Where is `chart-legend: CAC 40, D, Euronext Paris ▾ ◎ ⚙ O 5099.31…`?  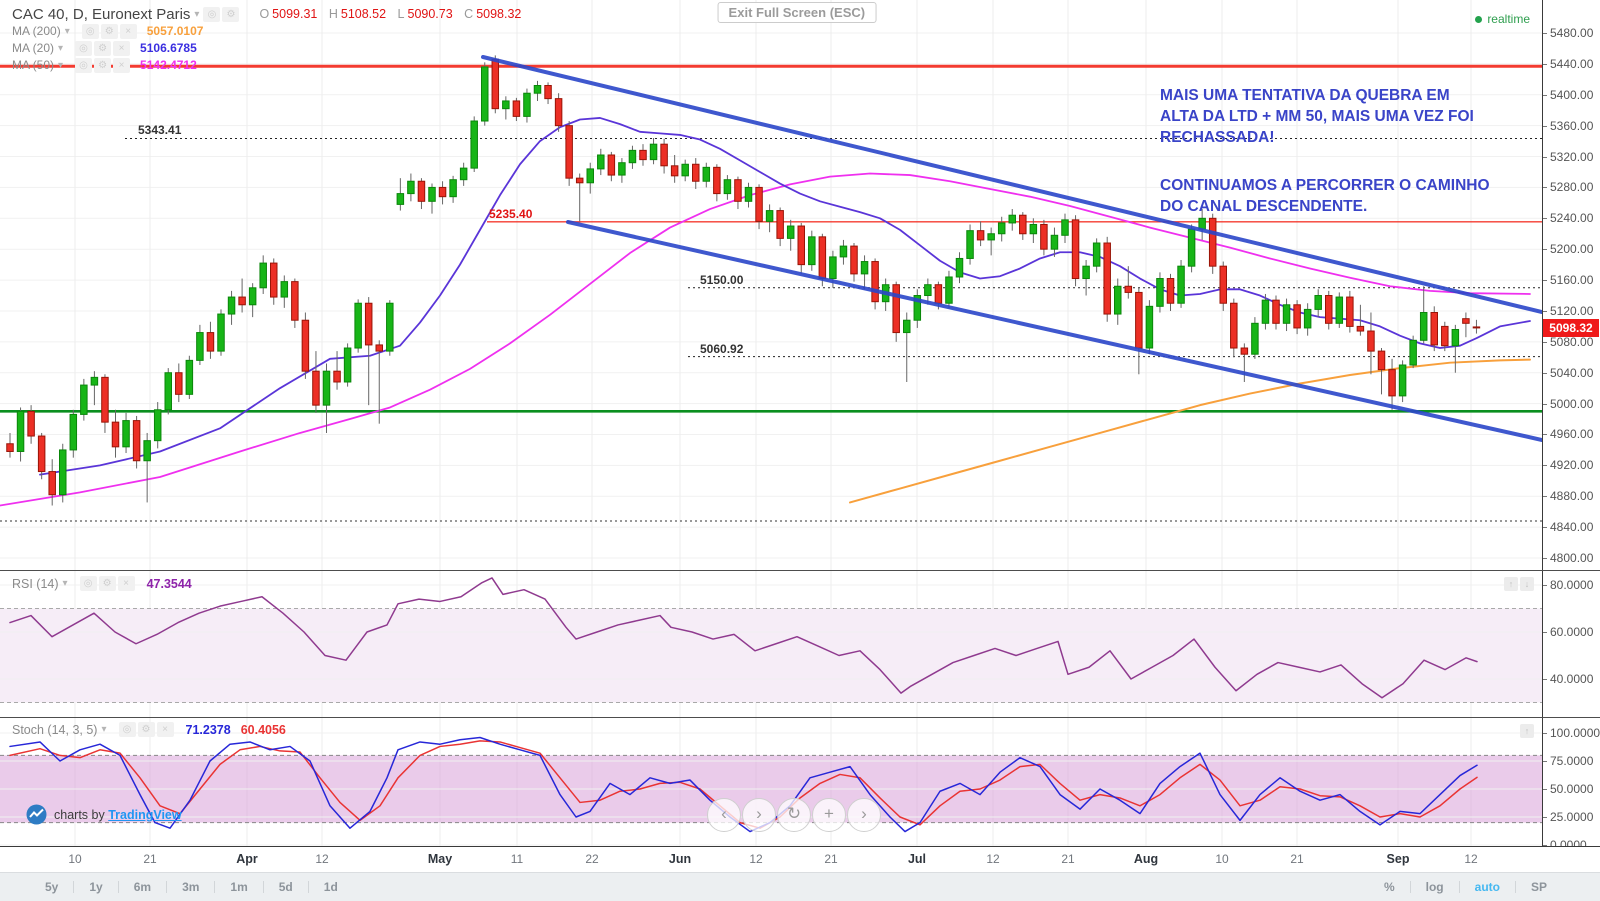 chart-legend: CAC 40, D, Euronext Paris ▾ ◎ ⚙ O 5099.31… is located at coordinates (266, 40).